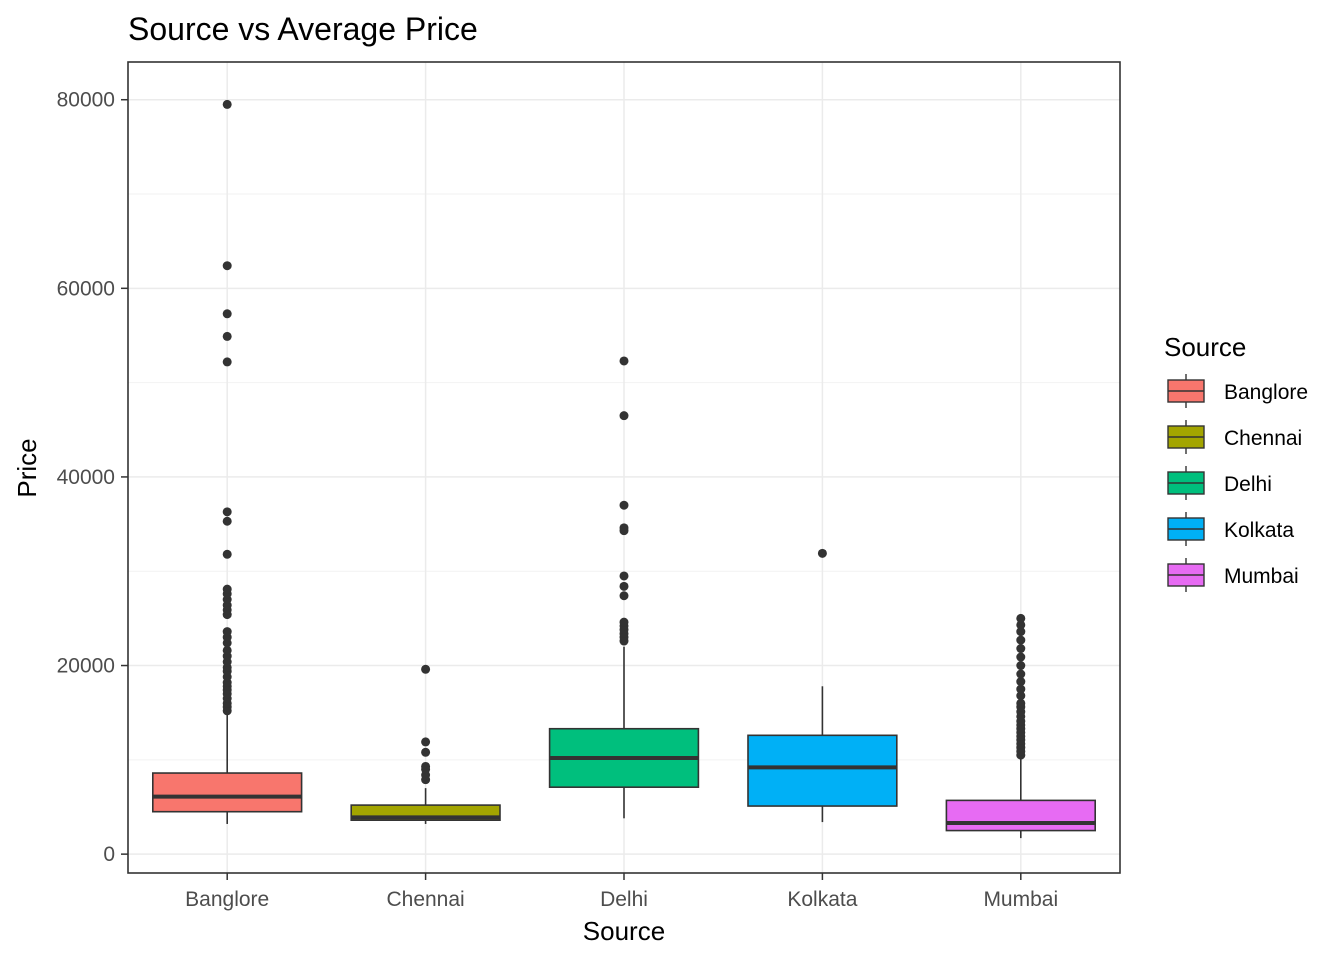 The image size is (1344, 960). What do you see at coordinates (227, 461) in the screenshot?
I see `box-banglore` at bounding box center [227, 461].